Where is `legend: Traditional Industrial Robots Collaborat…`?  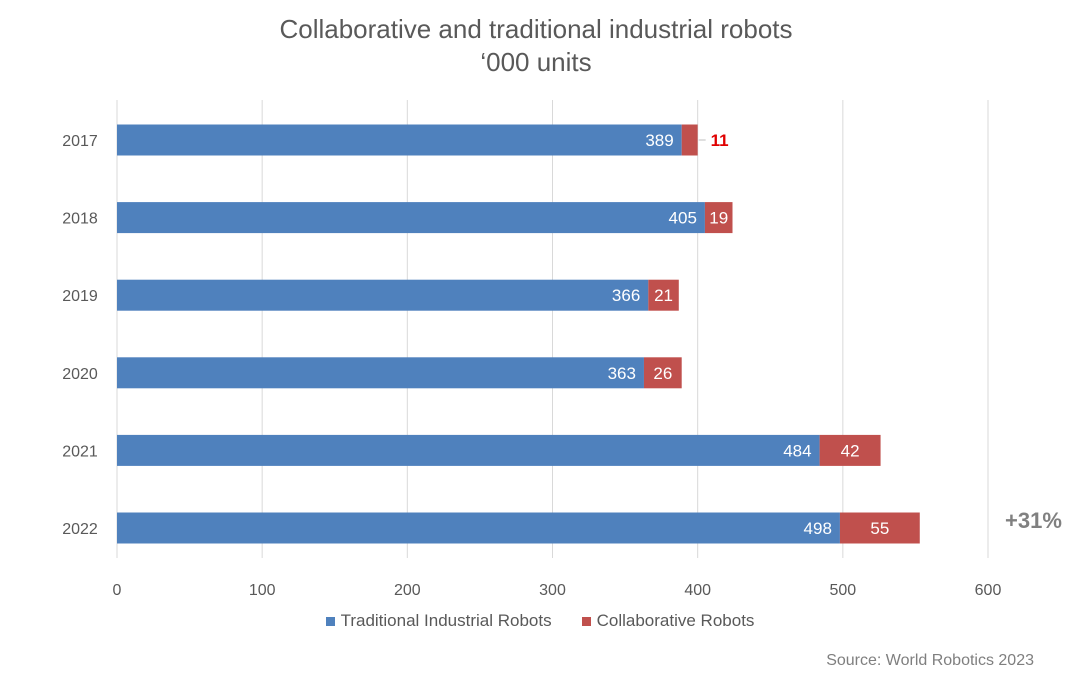
legend: Traditional Industrial Robots Collaborat… is located at coordinates (540, 621).